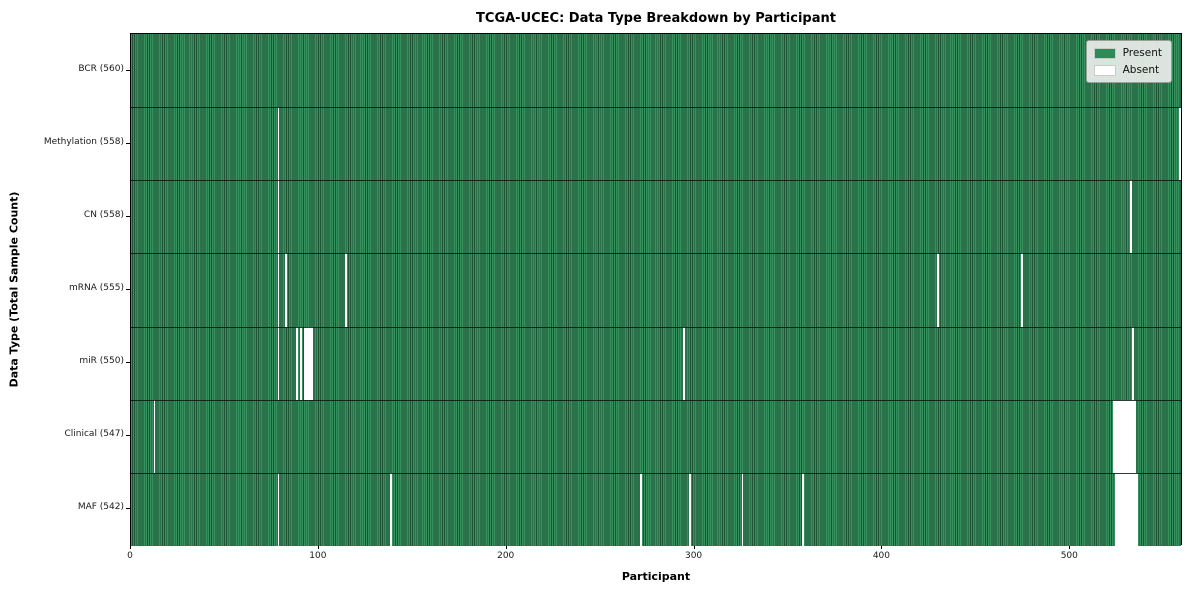 This screenshot has height=600, width=1200. Describe the element at coordinates (656, 436) in the screenshot. I see `row-clinical` at that location.